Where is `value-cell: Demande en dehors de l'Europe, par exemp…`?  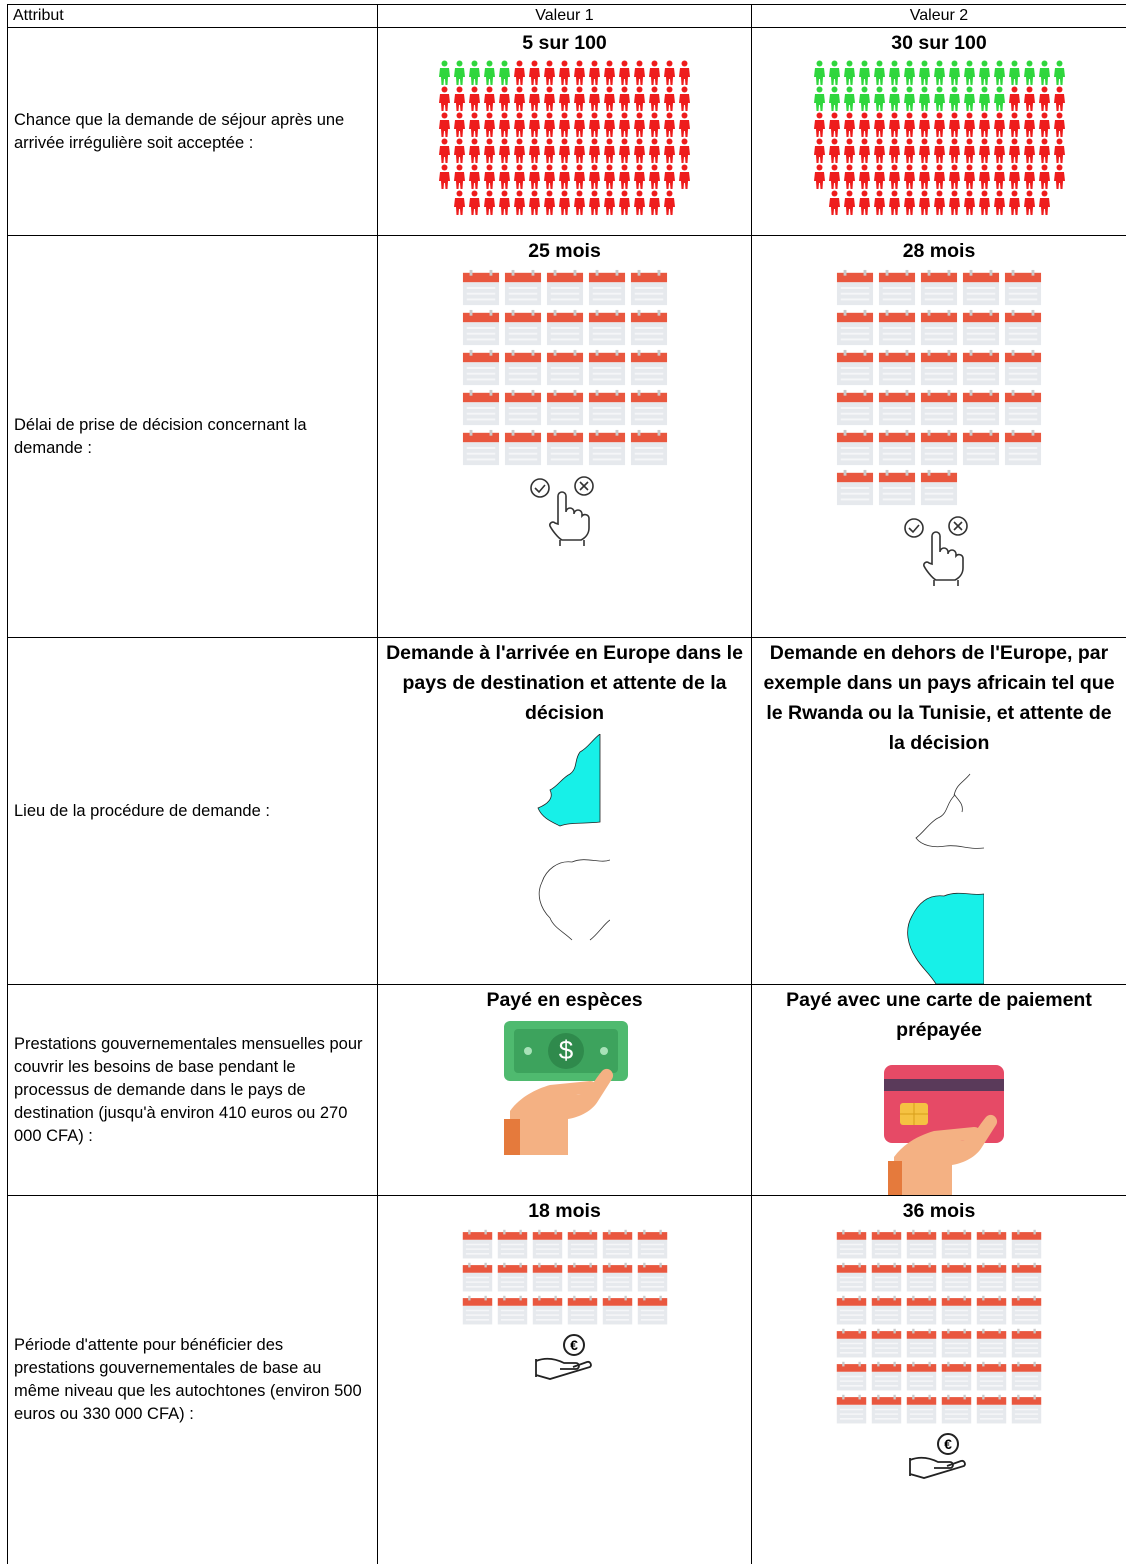 value-cell: Demande en dehors de l'Europe, par exemp… is located at coordinates (939, 811).